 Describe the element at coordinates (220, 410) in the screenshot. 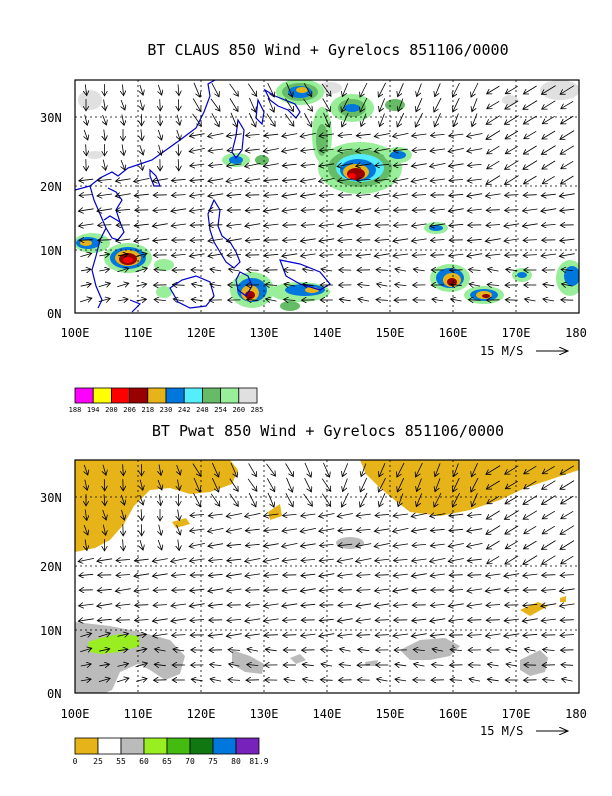

I see `colorbar-label: 254` at that location.